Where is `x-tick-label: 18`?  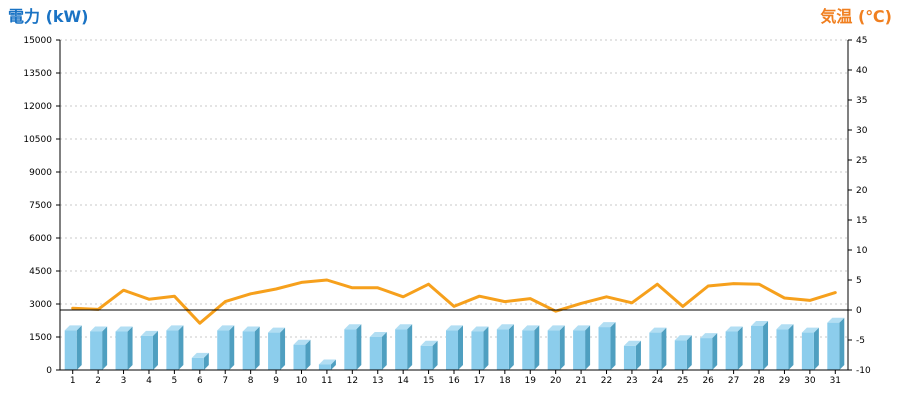
x-tick-label: 18 is located at coordinates (505, 381).